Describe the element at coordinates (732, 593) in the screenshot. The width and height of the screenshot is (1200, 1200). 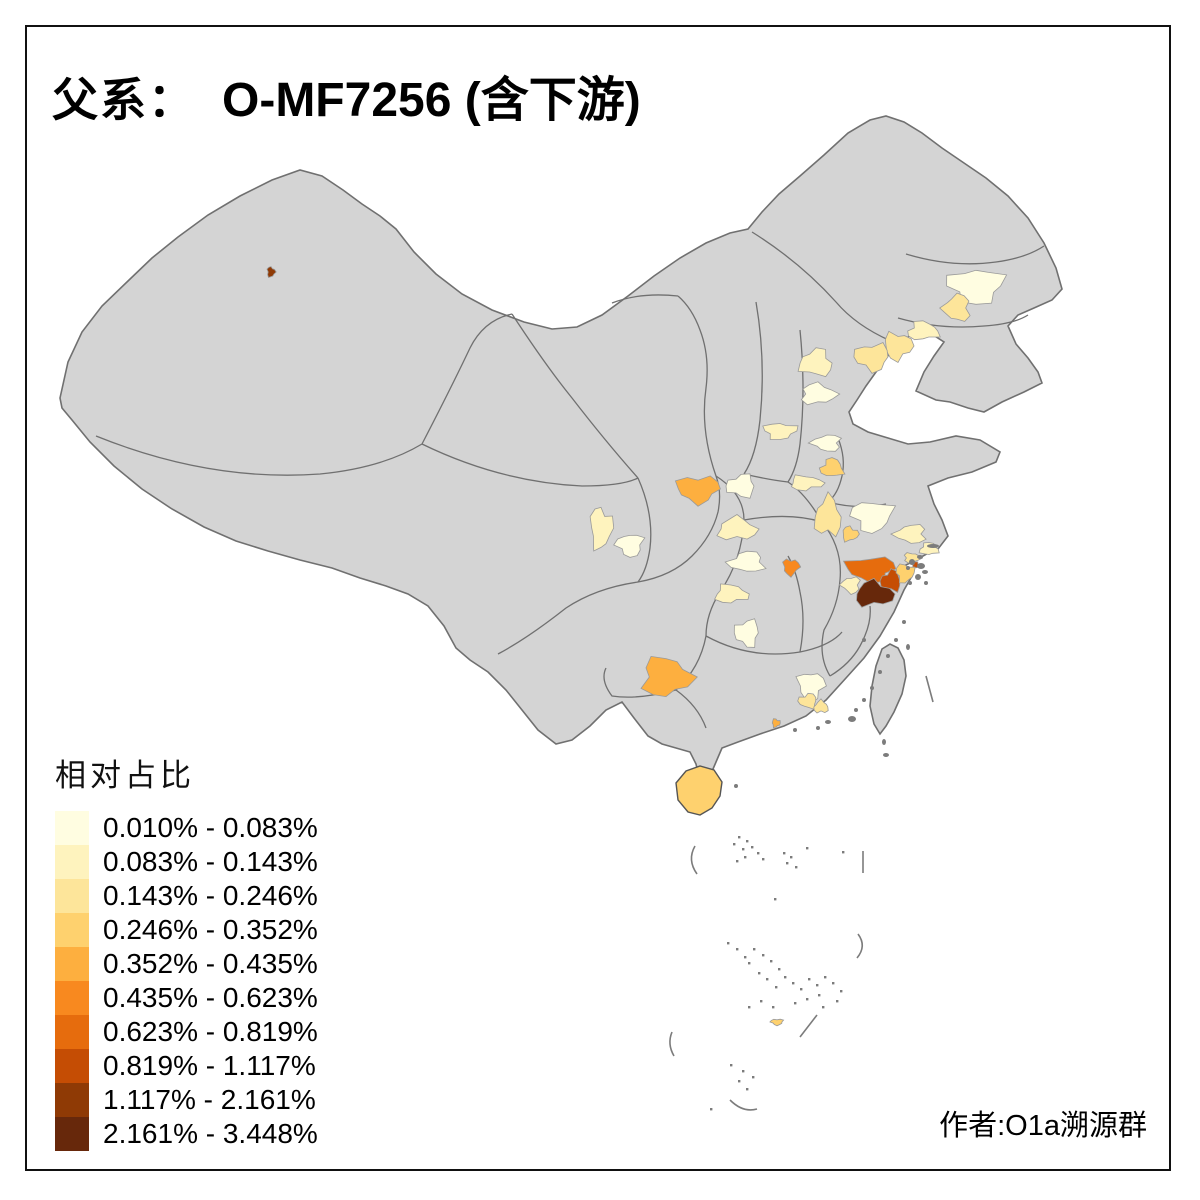
I see `region-hubei-jingzhou` at that location.